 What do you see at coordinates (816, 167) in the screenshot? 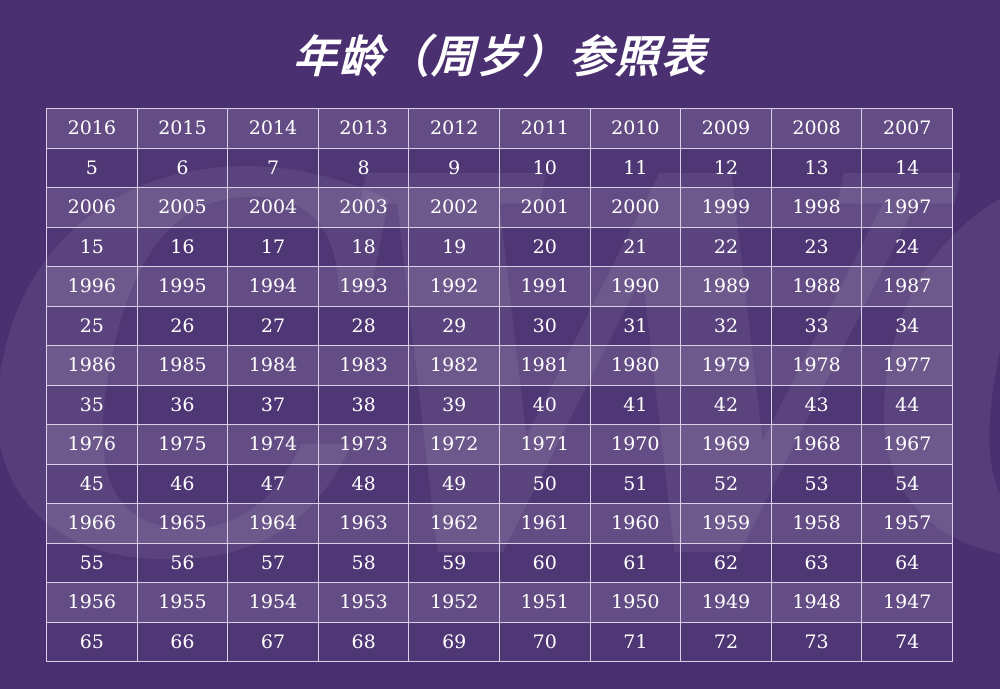
I see `age-cell: 13` at bounding box center [816, 167].